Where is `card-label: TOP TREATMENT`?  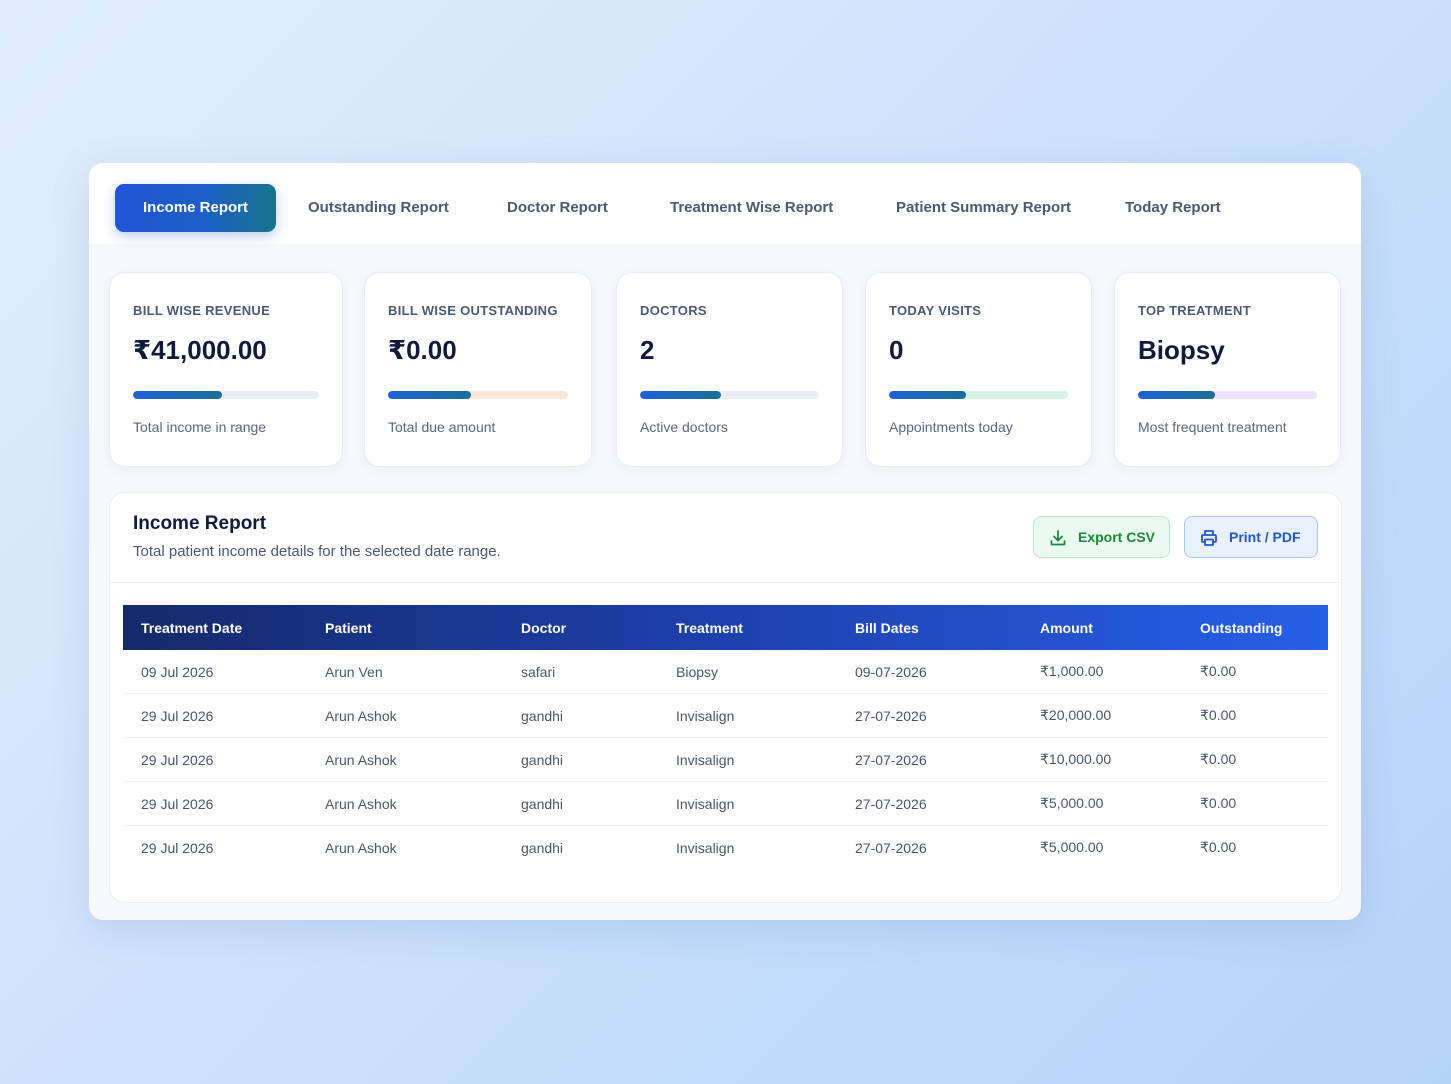
card-label: TOP TREATMENT is located at coordinates (1194, 310).